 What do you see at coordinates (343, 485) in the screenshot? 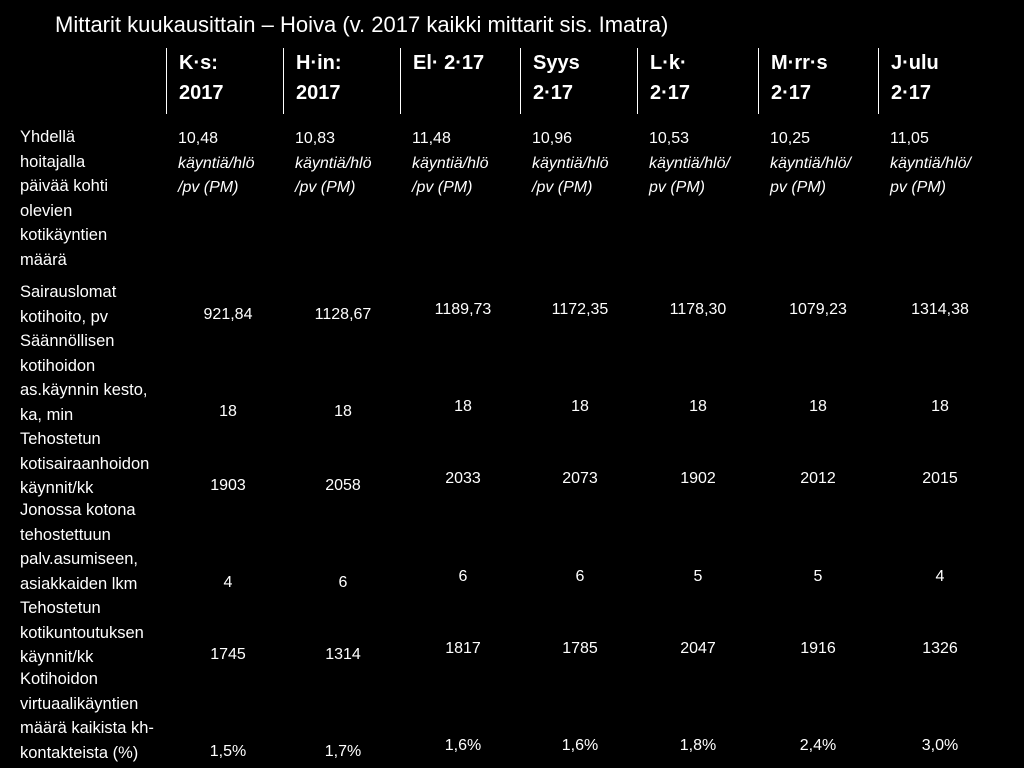
I see `value-cell: 2058` at bounding box center [343, 485].